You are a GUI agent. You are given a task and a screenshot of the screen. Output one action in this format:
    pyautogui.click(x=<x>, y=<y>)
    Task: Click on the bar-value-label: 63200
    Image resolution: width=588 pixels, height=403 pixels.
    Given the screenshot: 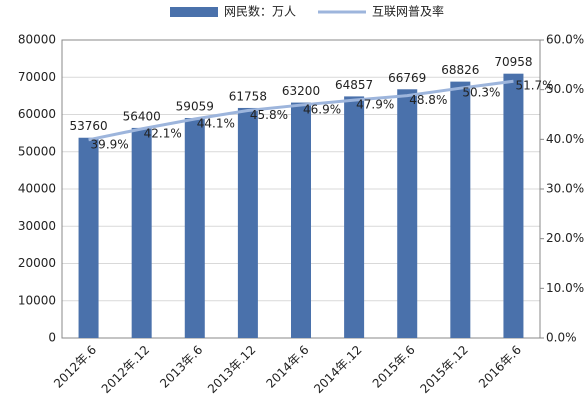 What is the action you would take?
    pyautogui.click(x=301, y=91)
    